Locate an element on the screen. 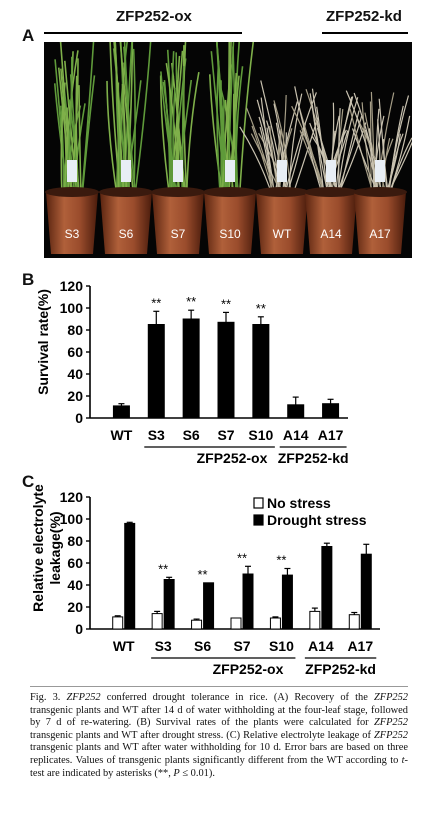  pot-label: S6 is located at coordinates (126, 234).